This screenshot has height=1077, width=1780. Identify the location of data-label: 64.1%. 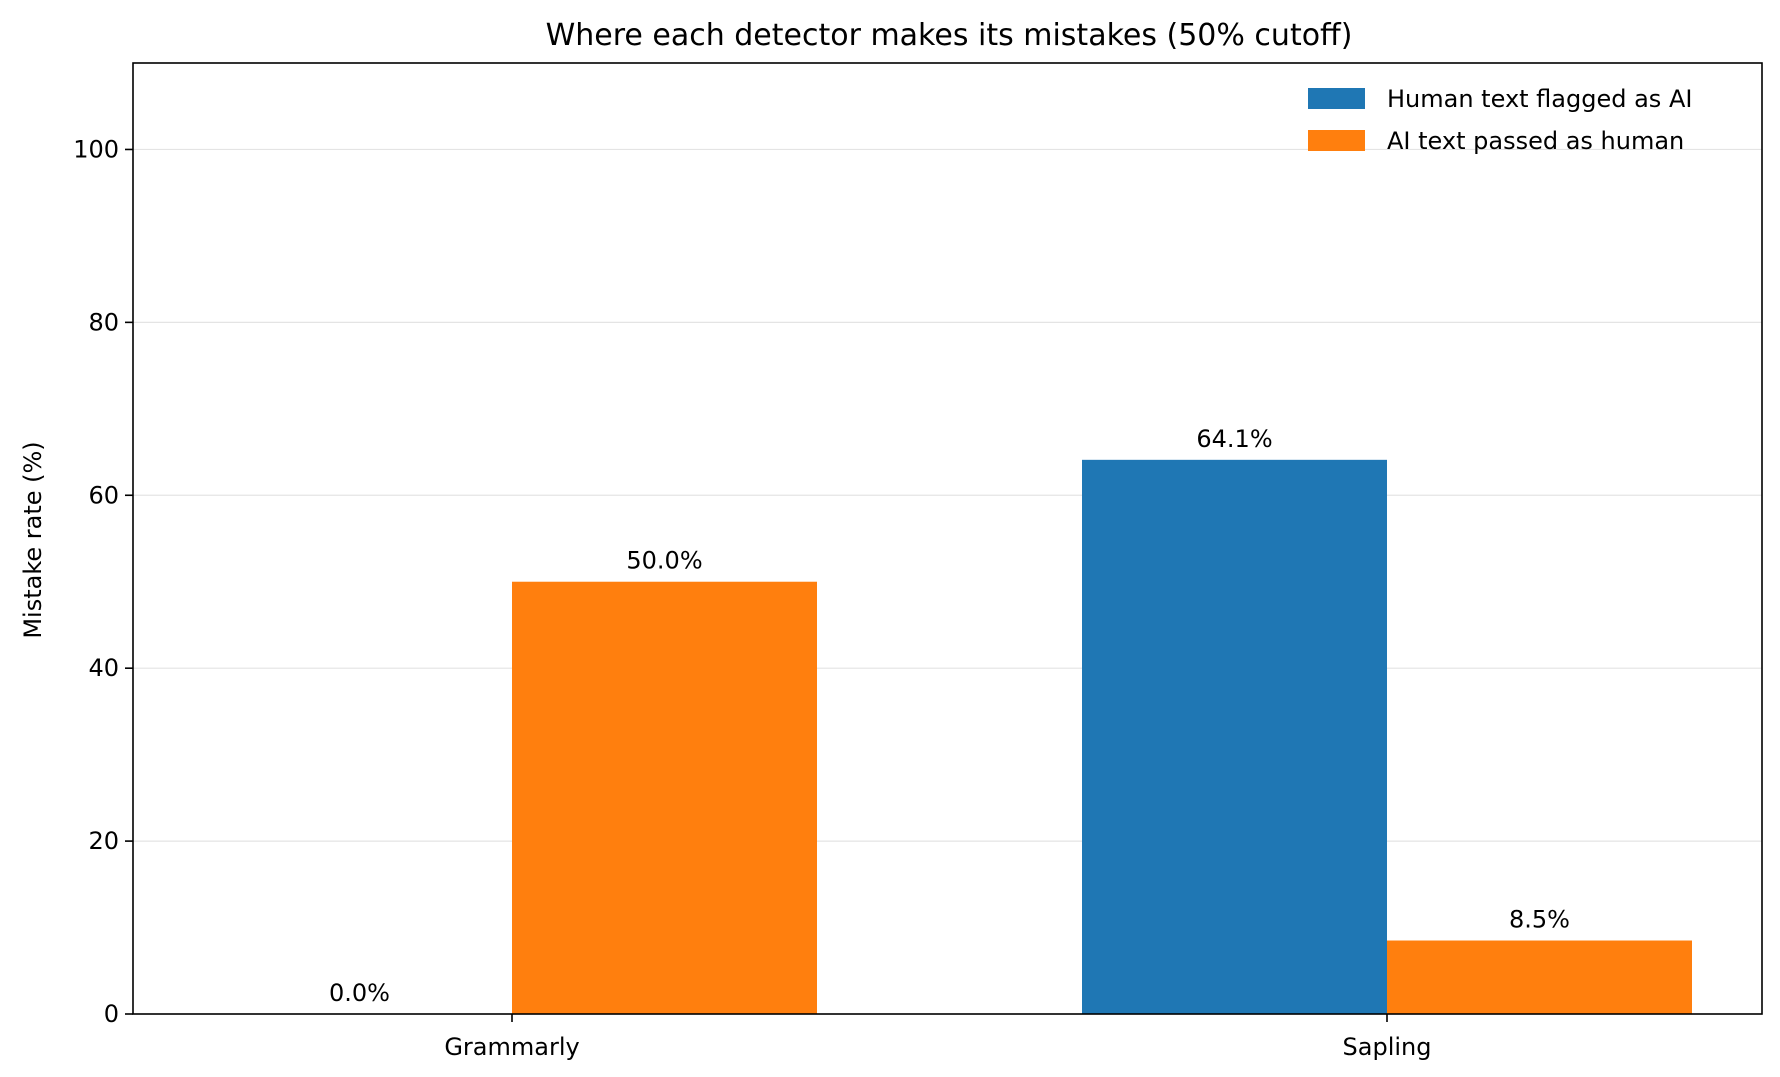
(1234, 439).